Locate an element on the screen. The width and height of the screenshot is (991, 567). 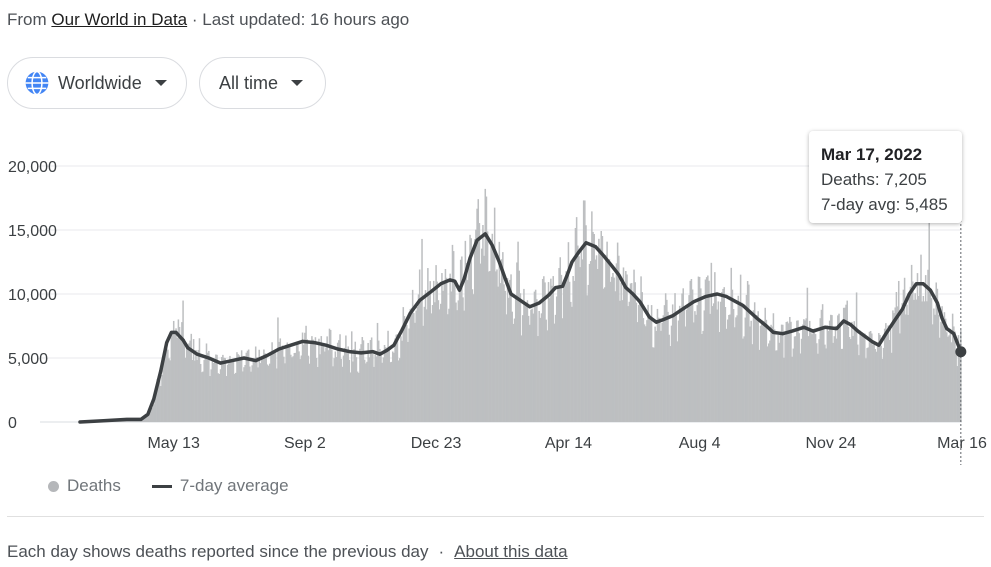
globe-icon is located at coordinates (37, 83).